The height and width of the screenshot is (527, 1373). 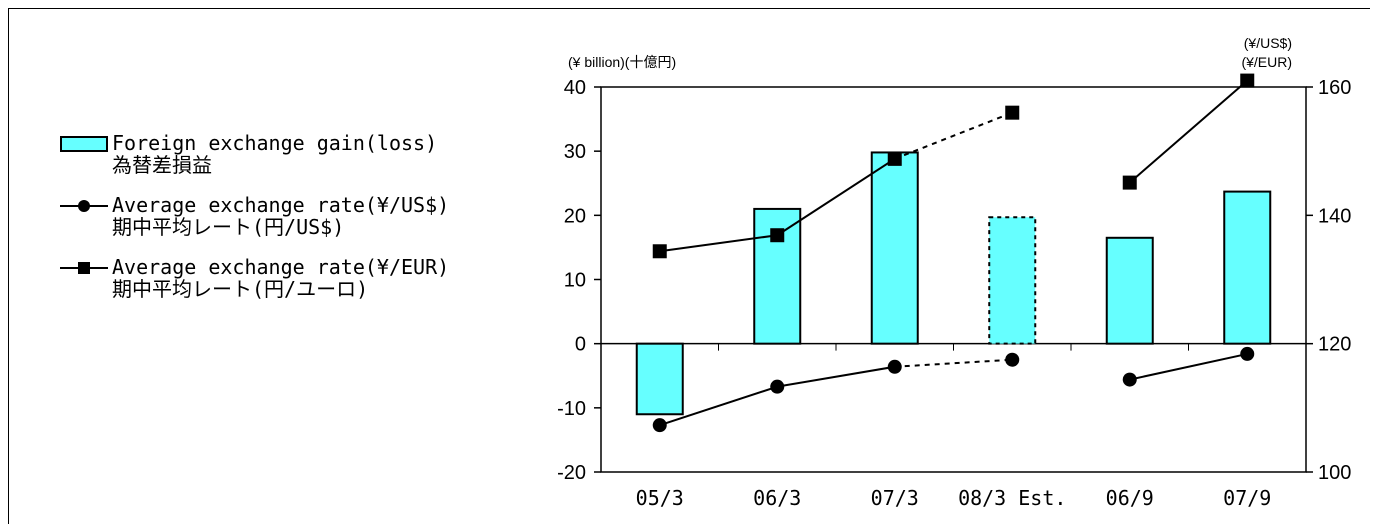 I want to click on x-tick-label: 08/3 Est., so click(x=1012, y=498).